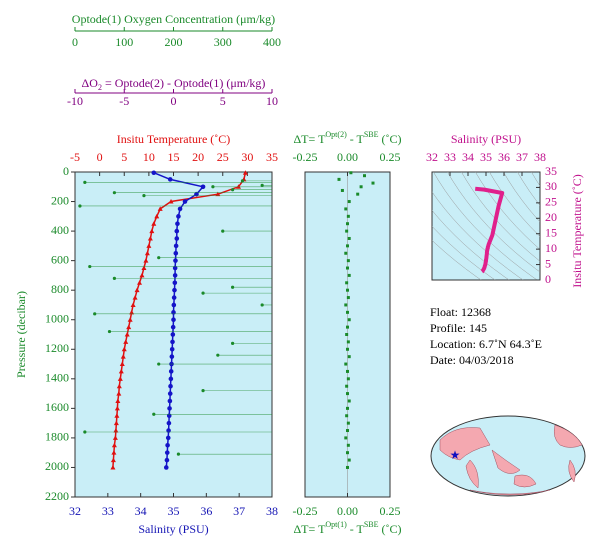 The image size is (608, 554). I want to click on x-tick-label: 0.00, so click(347, 511).